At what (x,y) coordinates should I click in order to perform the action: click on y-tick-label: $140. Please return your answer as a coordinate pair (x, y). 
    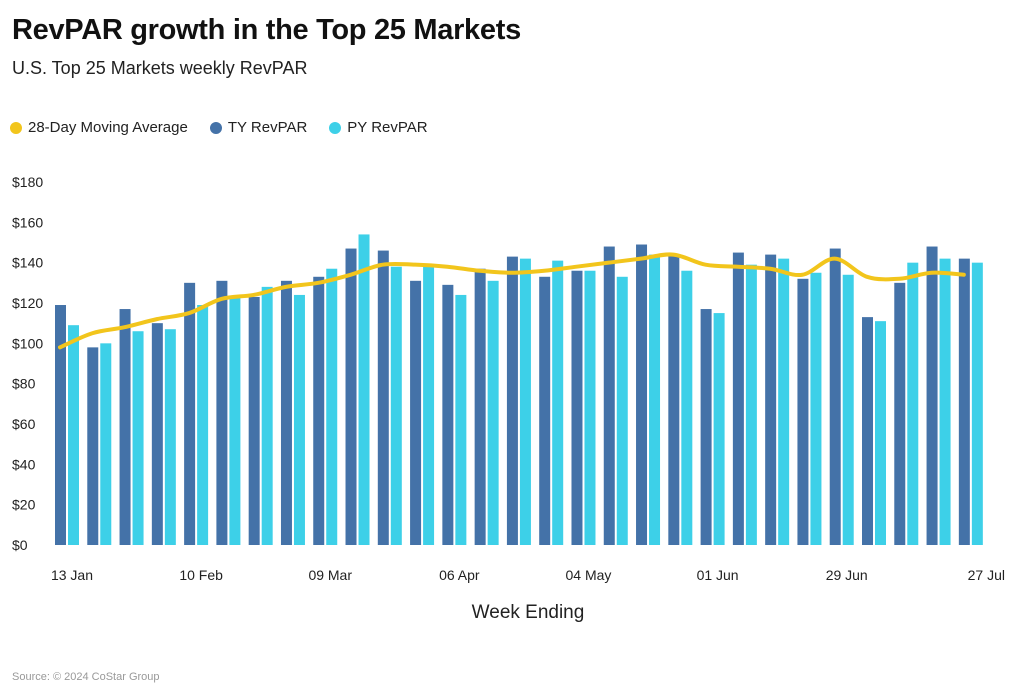
    Looking at the image, I should click on (27, 263).